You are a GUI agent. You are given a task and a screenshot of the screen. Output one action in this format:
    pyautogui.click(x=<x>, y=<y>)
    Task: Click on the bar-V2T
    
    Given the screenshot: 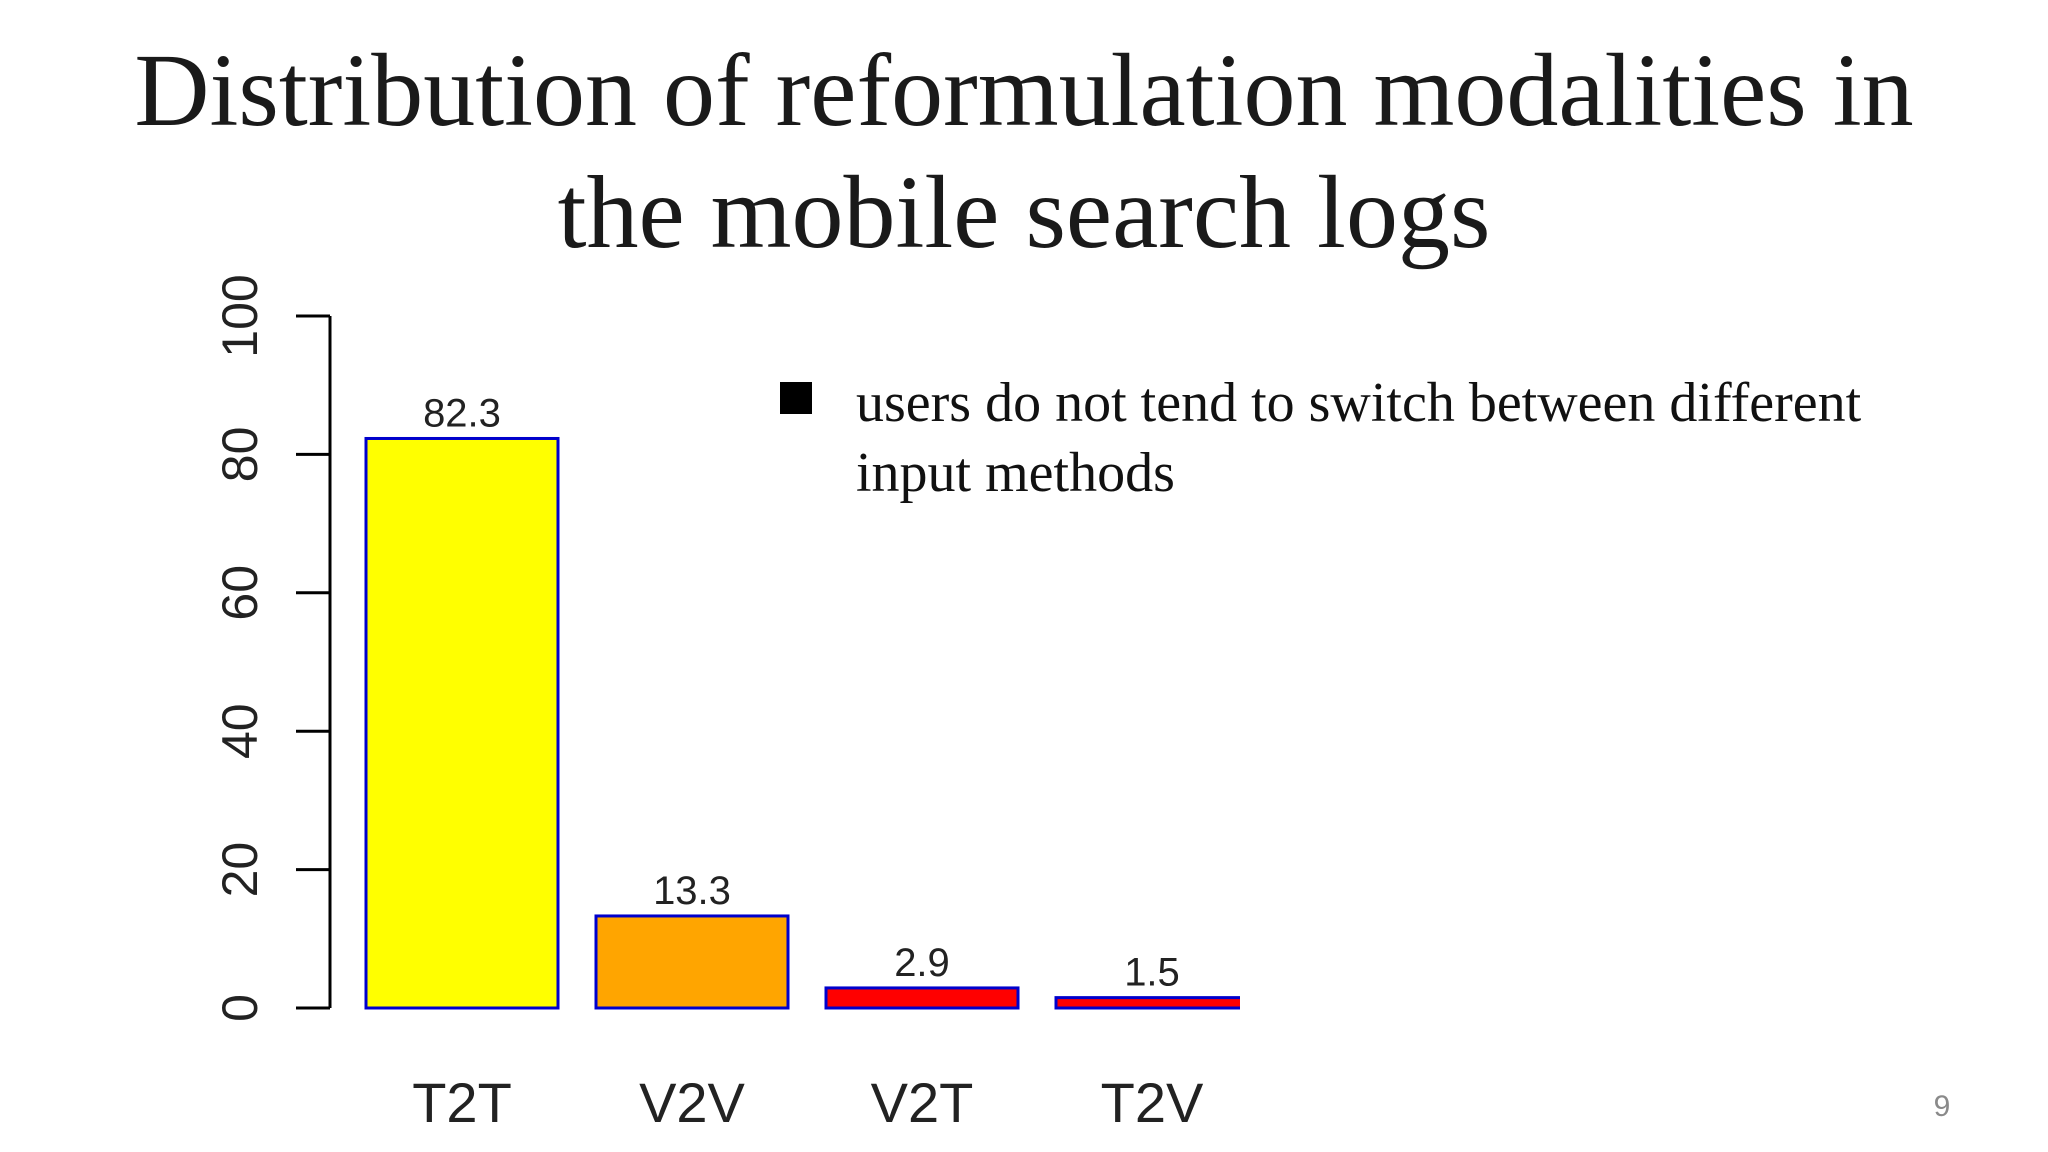 What is the action you would take?
    pyautogui.click(x=922, y=998)
    